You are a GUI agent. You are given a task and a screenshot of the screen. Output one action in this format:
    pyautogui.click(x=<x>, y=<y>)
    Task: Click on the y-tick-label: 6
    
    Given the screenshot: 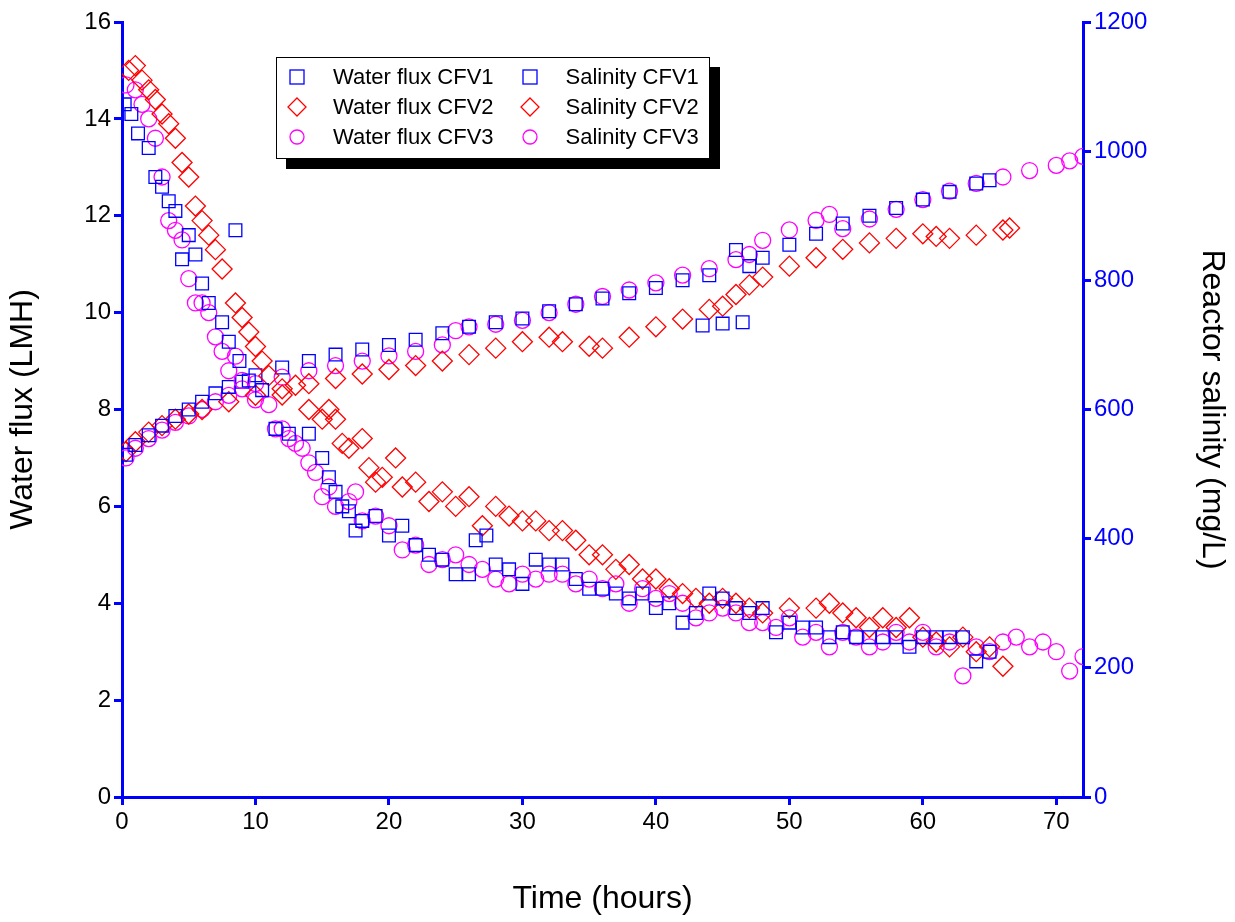 What is the action you would take?
    pyautogui.click(x=104, y=504)
    